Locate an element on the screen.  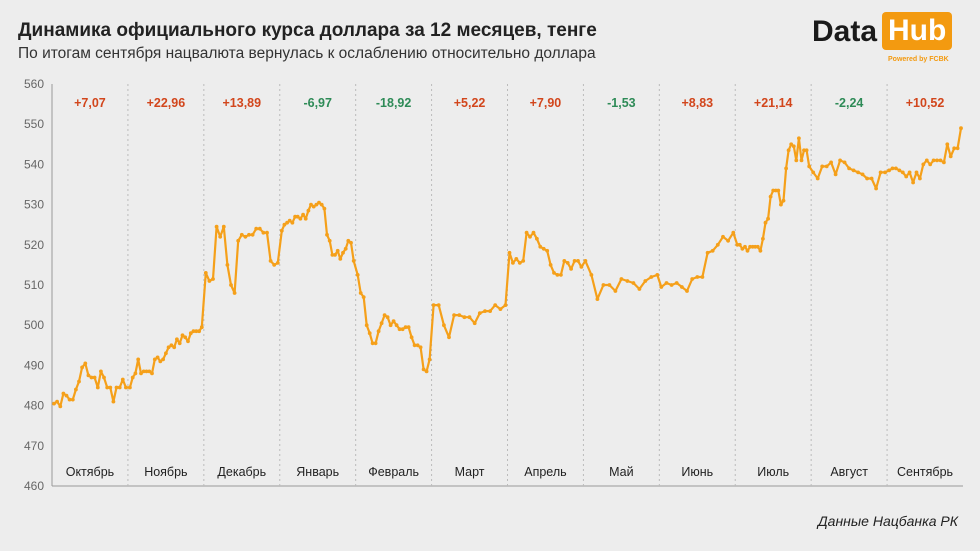
monthly-change-label: -1,53 is located at coordinates (621, 103).